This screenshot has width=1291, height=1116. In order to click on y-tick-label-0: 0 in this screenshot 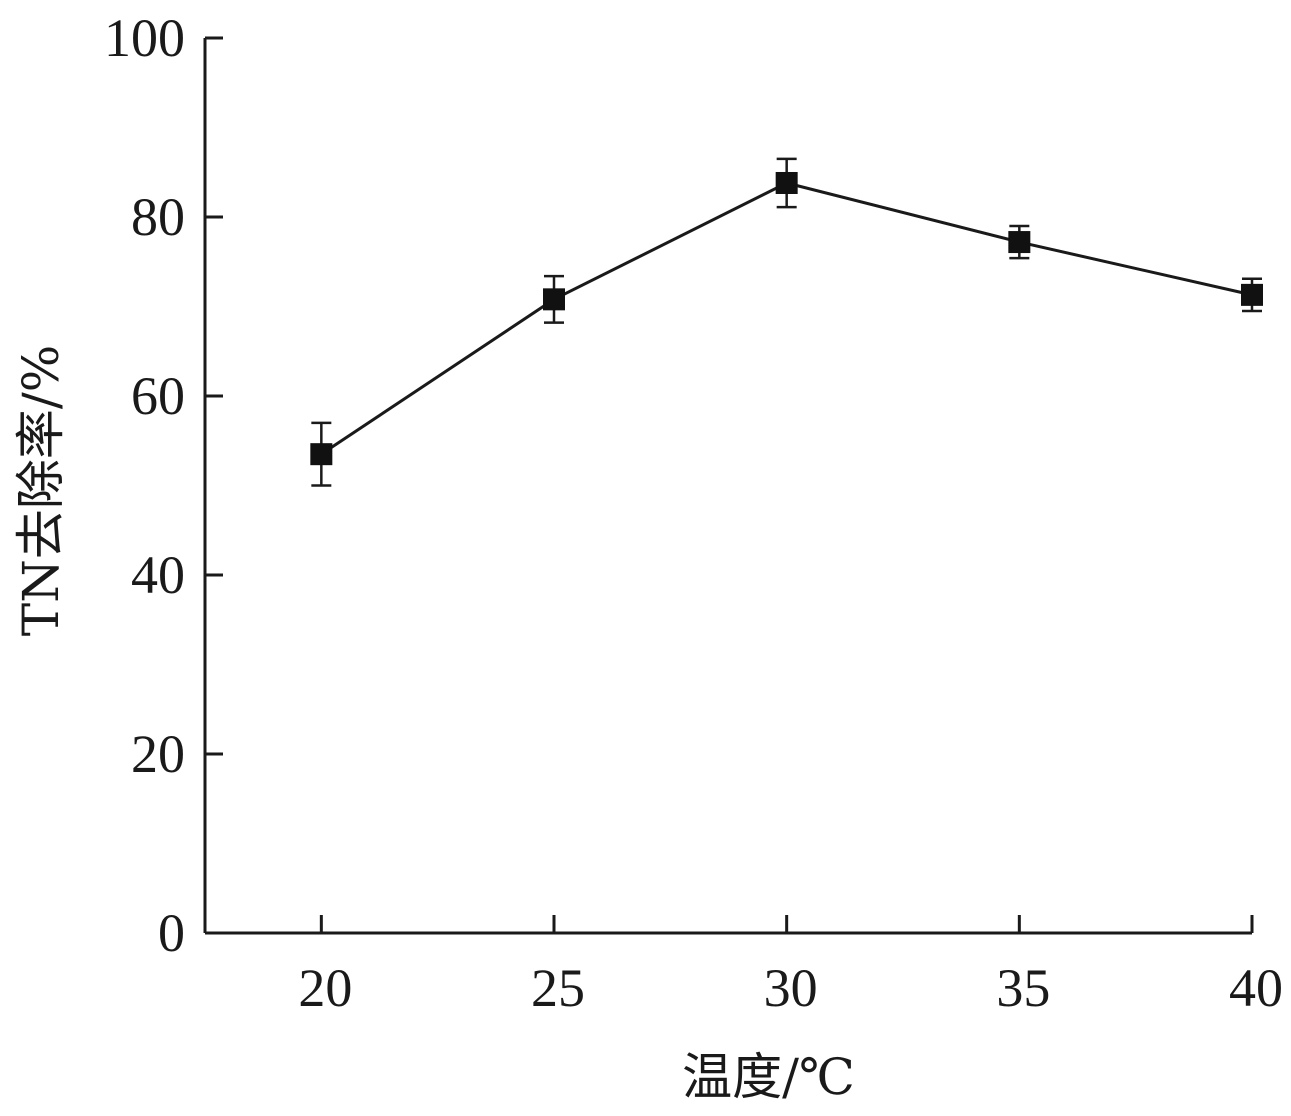, I will do `click(171, 933)`.